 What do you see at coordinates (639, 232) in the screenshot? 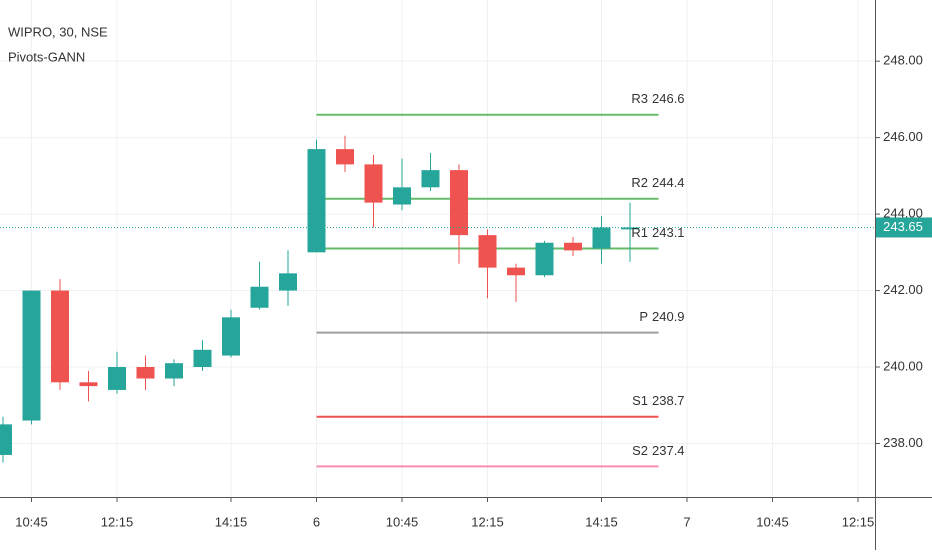
I see `pivot-name: R1` at bounding box center [639, 232].